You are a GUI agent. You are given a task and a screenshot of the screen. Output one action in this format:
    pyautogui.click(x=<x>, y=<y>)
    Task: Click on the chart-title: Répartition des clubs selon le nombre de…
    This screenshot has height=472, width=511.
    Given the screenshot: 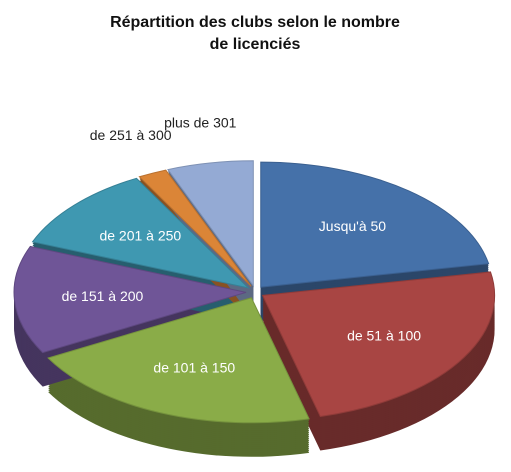 What is the action you would take?
    pyautogui.click(x=255, y=33)
    